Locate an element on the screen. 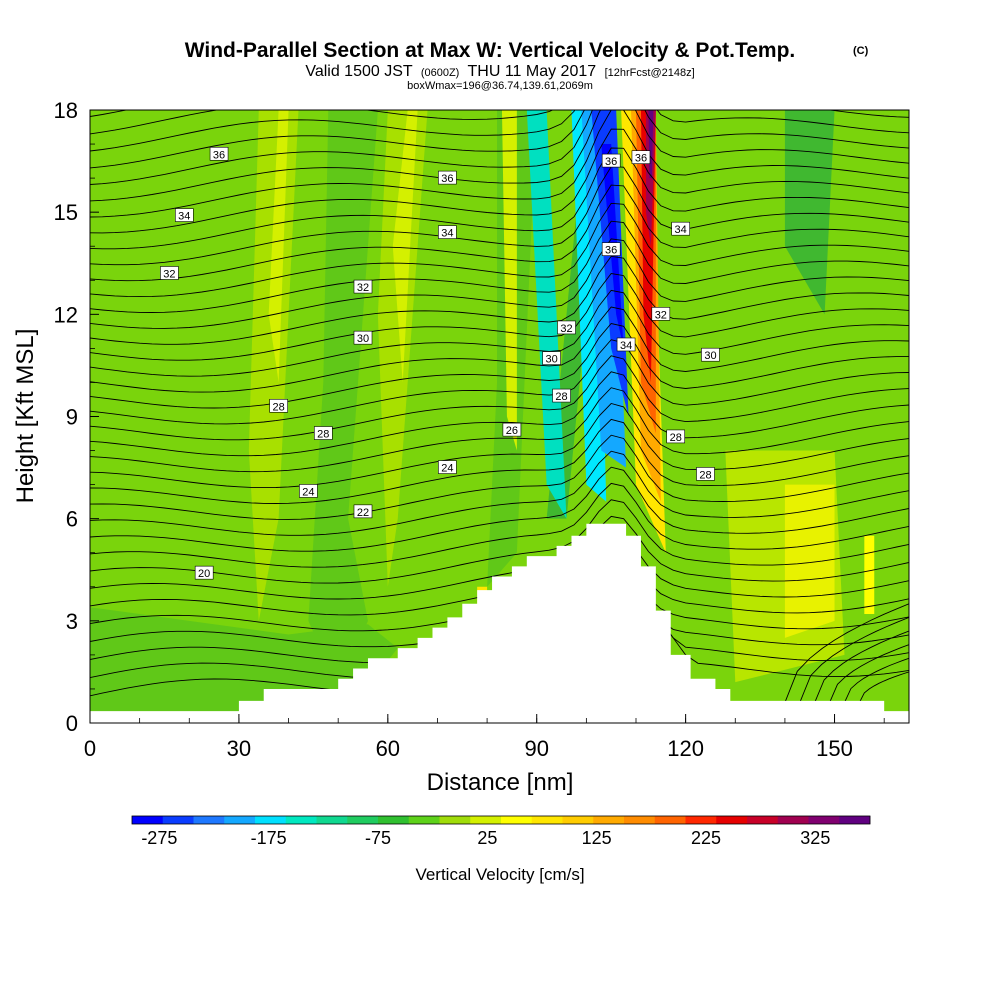 This screenshot has width=1000, height=1000. cyan-band-a is located at coordinates (546, 314).